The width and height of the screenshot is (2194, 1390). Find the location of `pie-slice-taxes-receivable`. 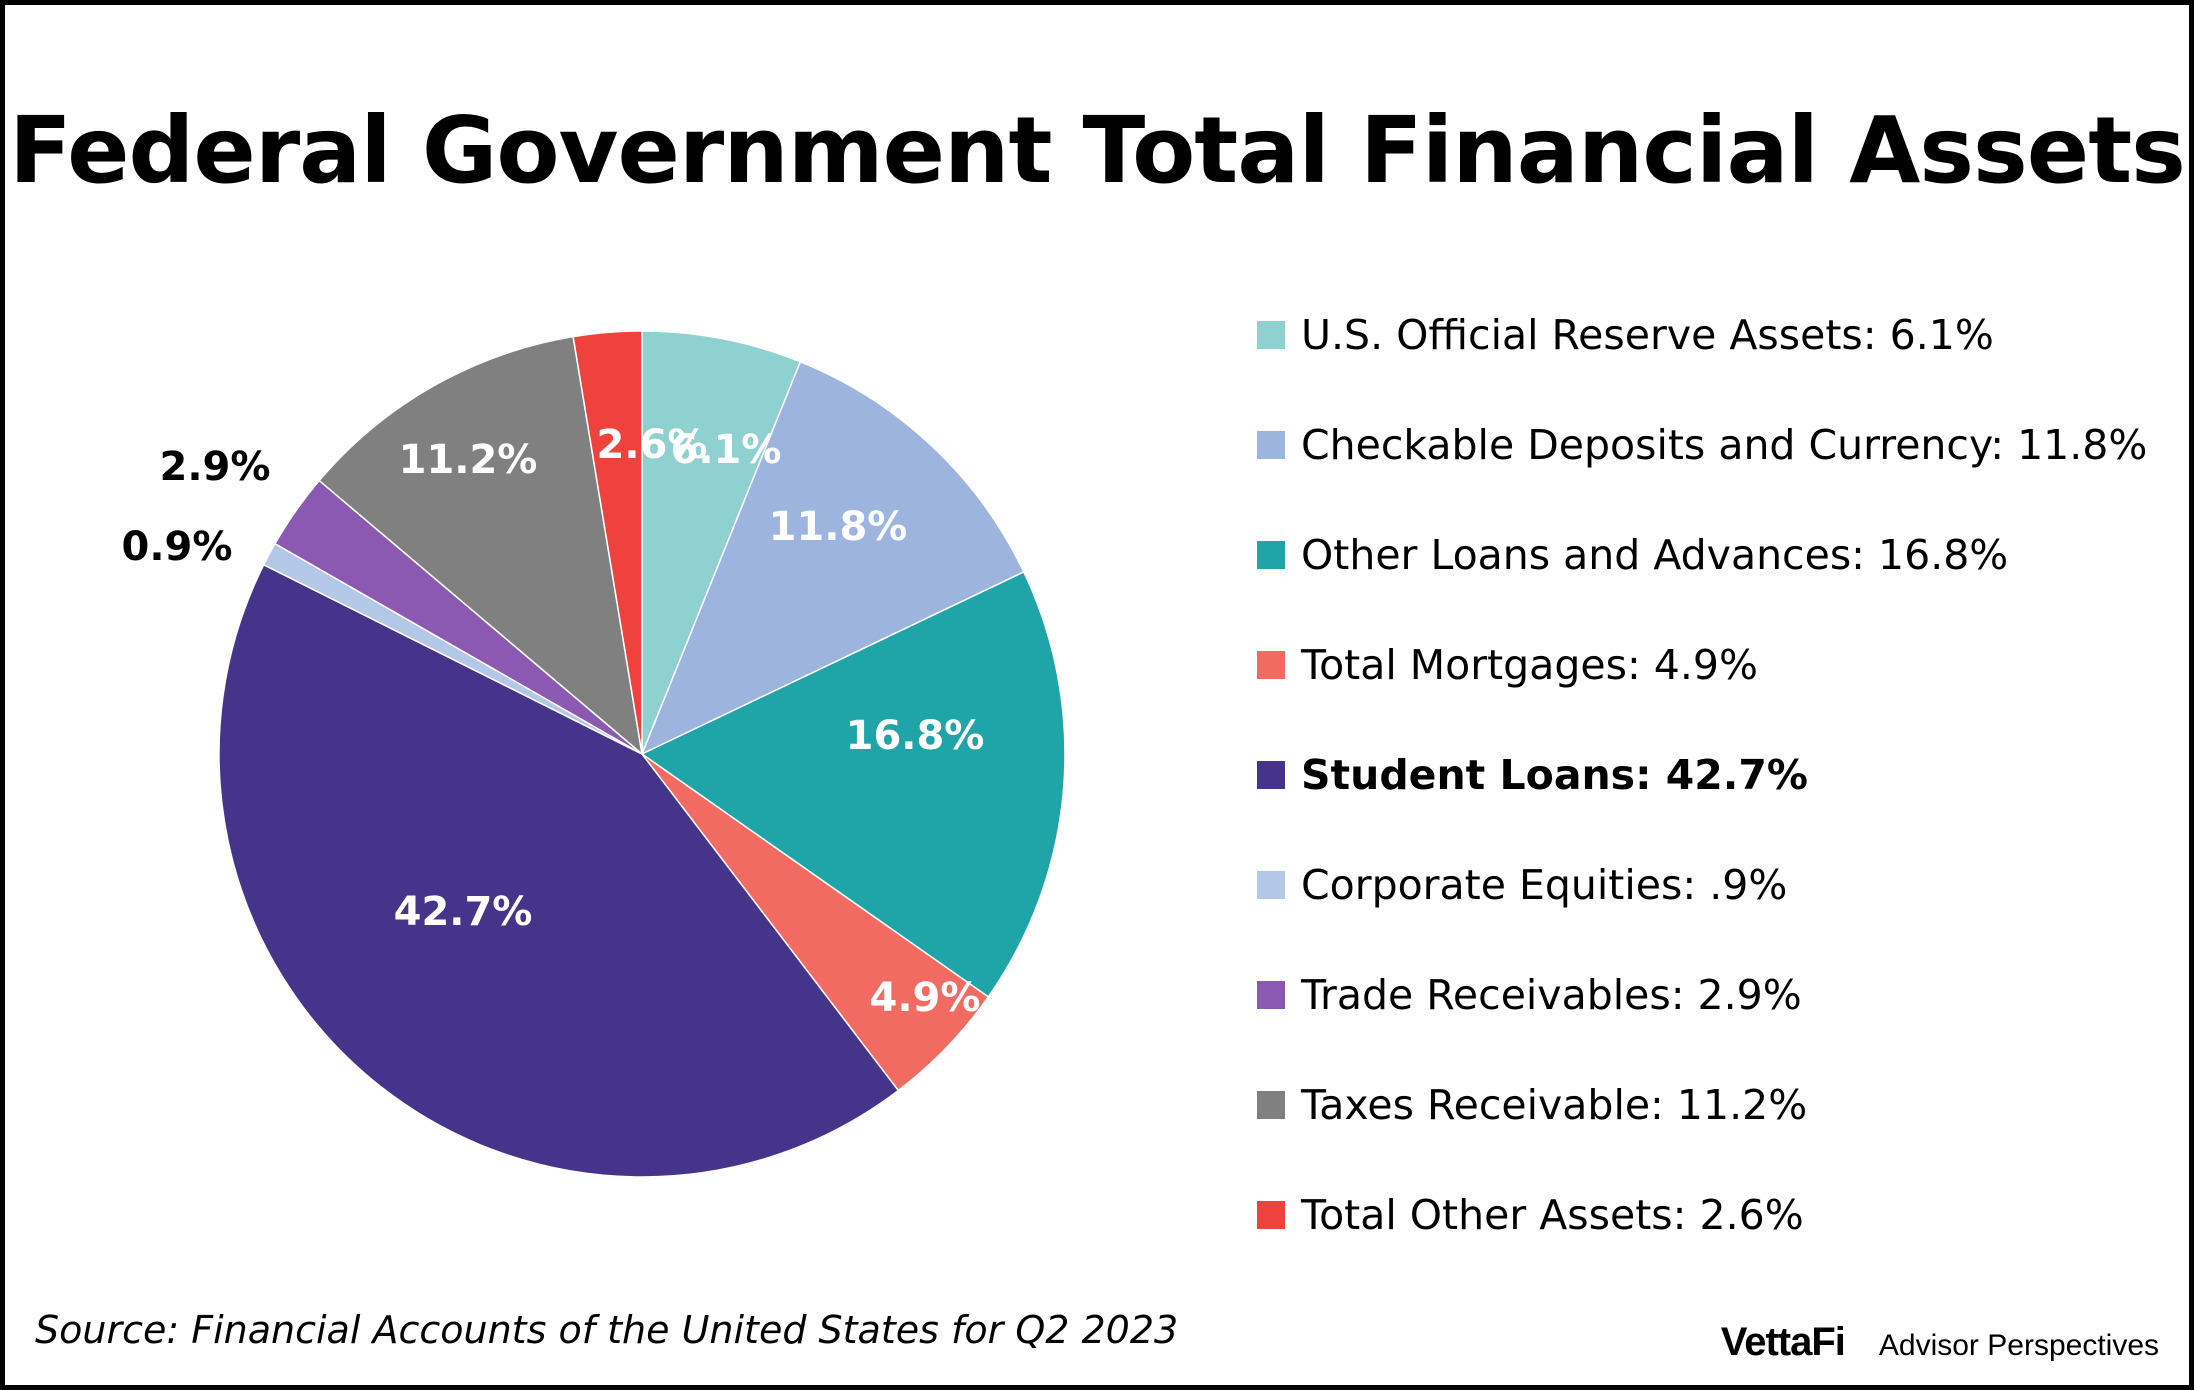

pie-slice-taxes-receivable is located at coordinates (481, 545).